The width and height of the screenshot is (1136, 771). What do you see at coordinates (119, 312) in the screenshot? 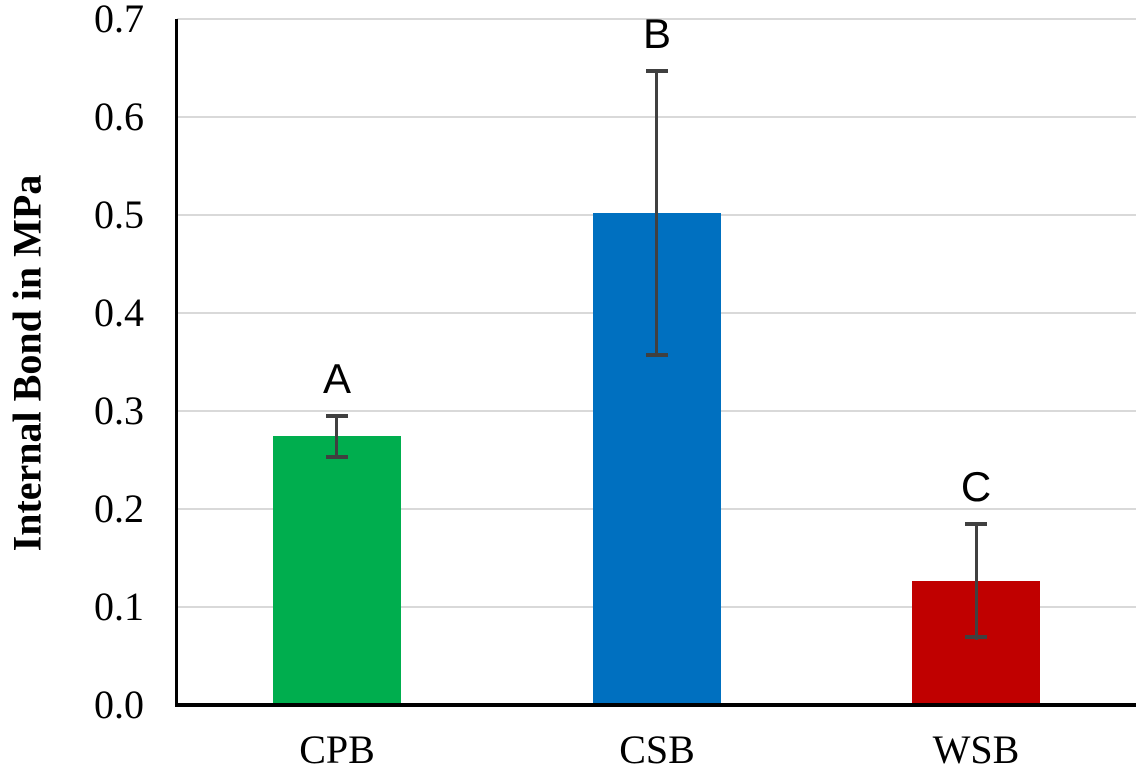
I see `y-tick-label: 0.4` at bounding box center [119, 312].